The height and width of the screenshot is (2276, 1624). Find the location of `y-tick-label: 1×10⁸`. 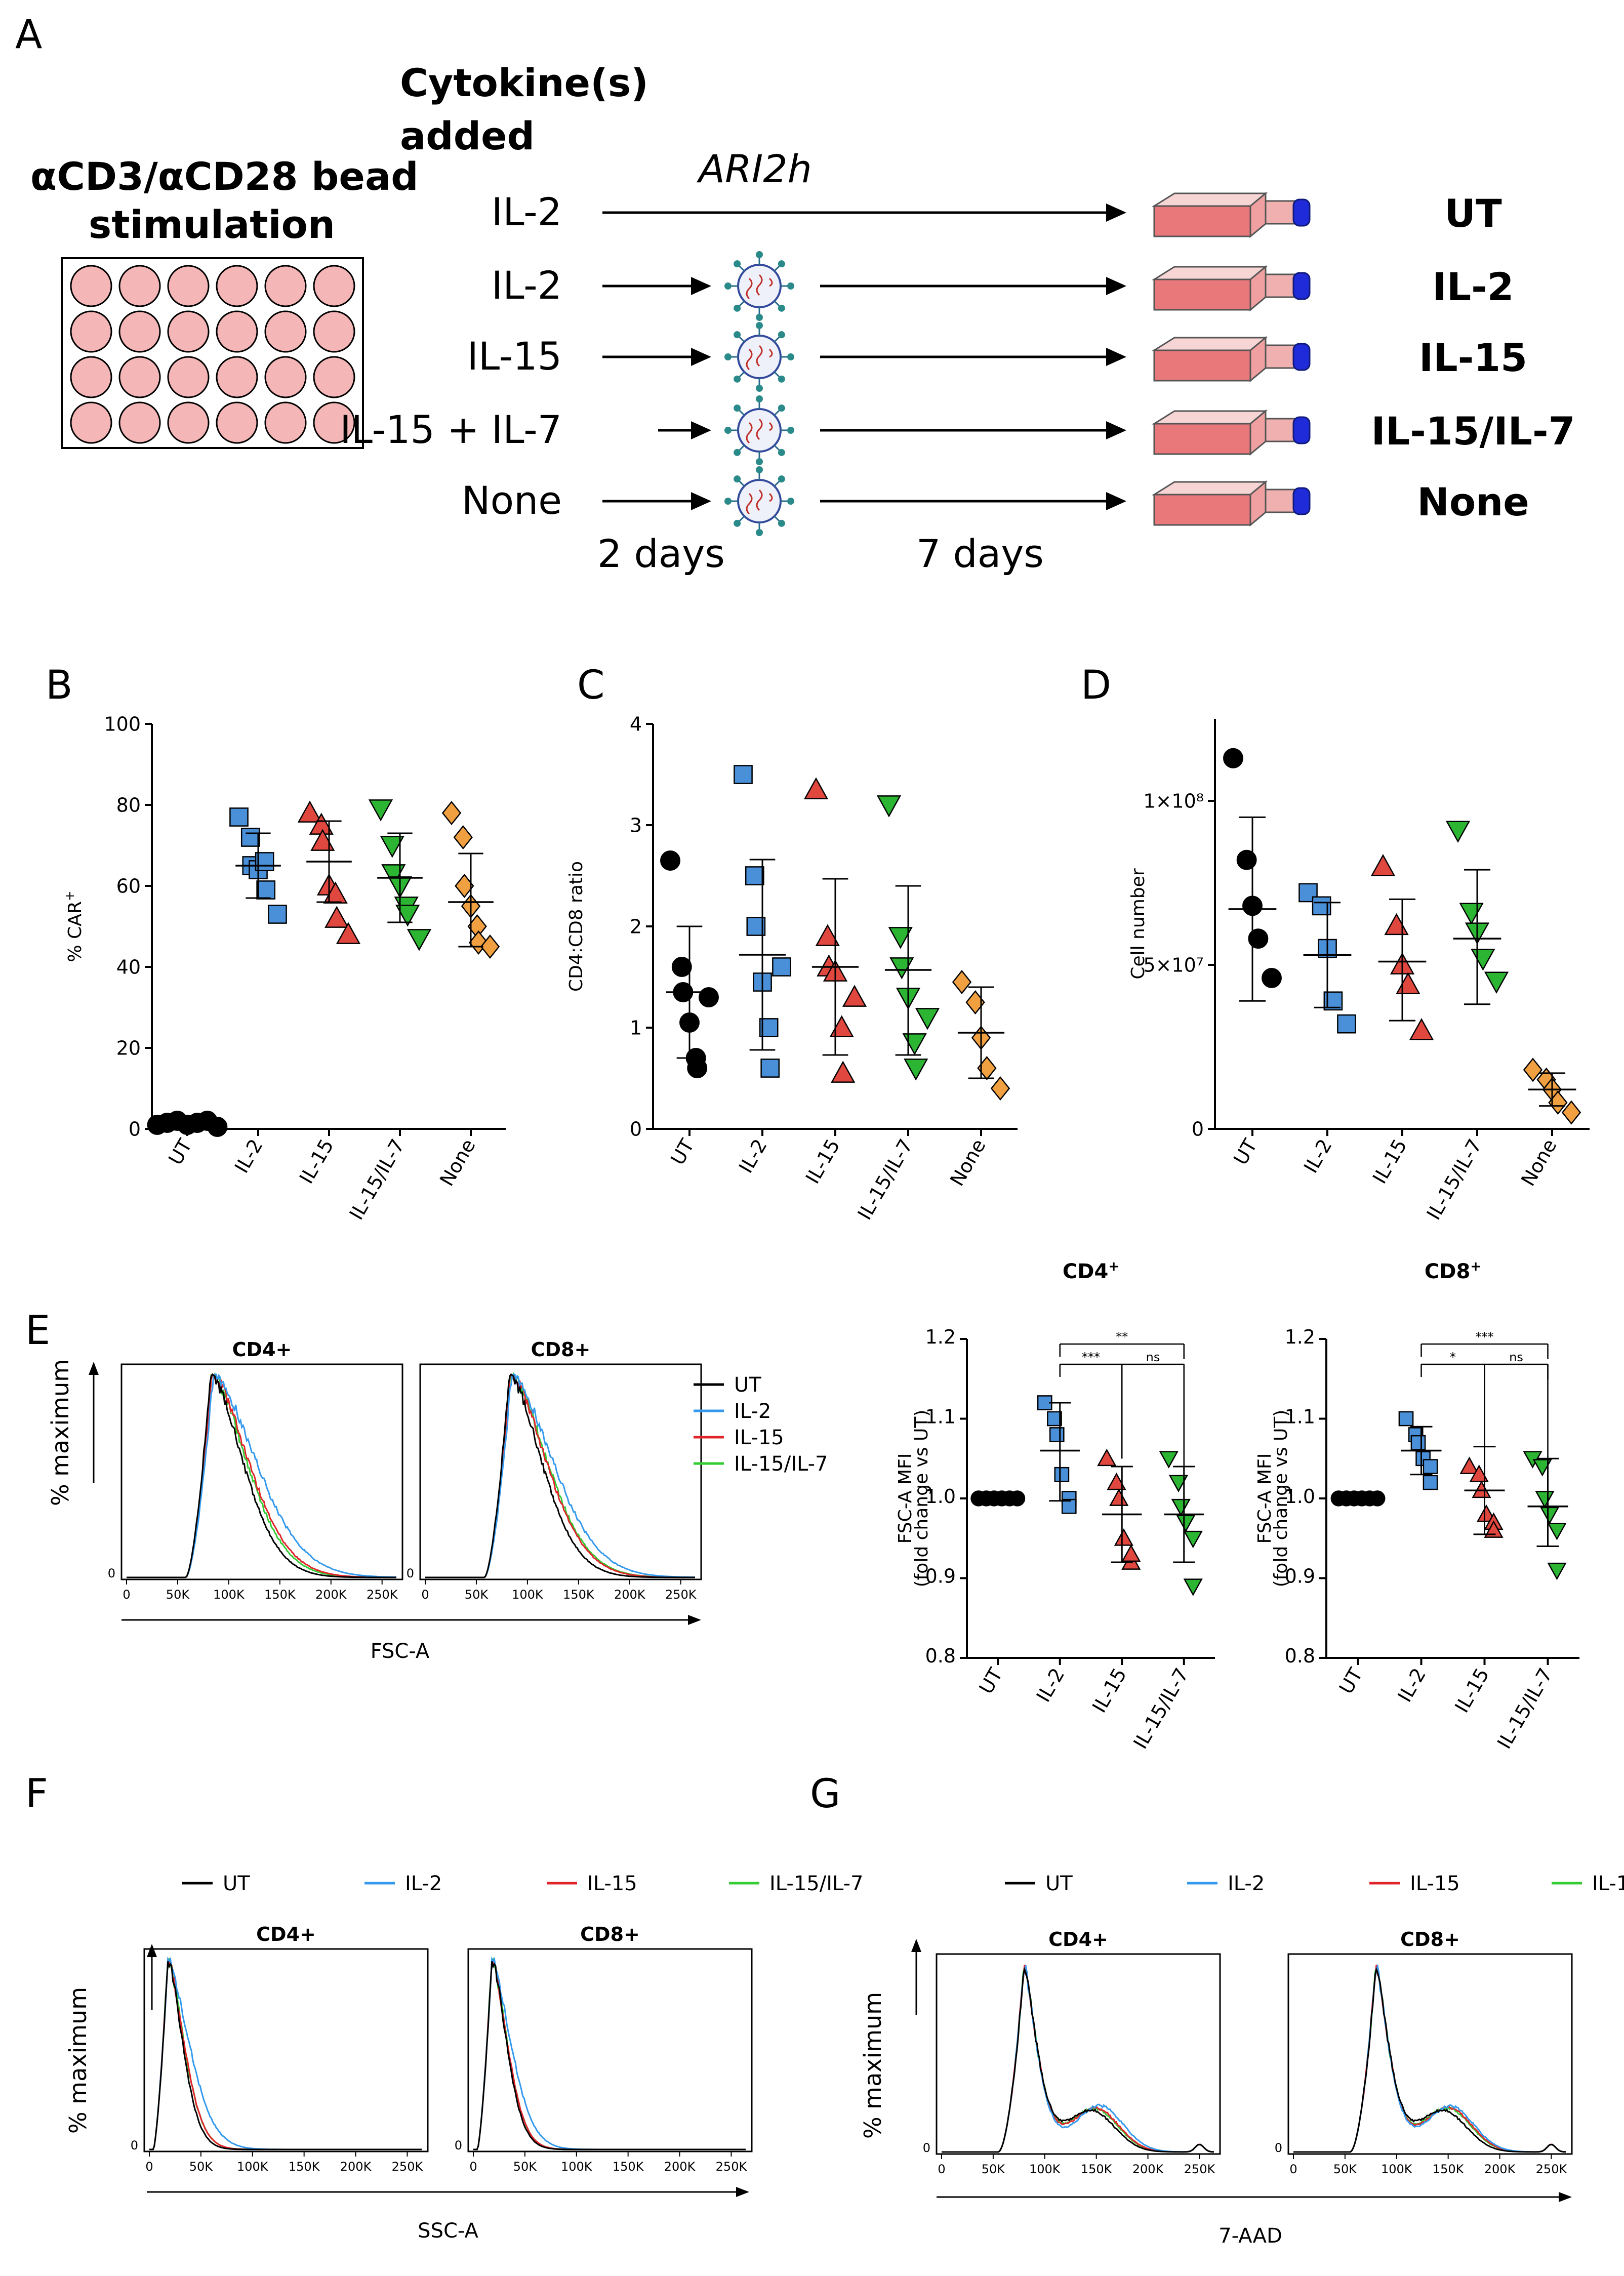

y-tick-label: 1×10⁸ is located at coordinates (1173, 801).